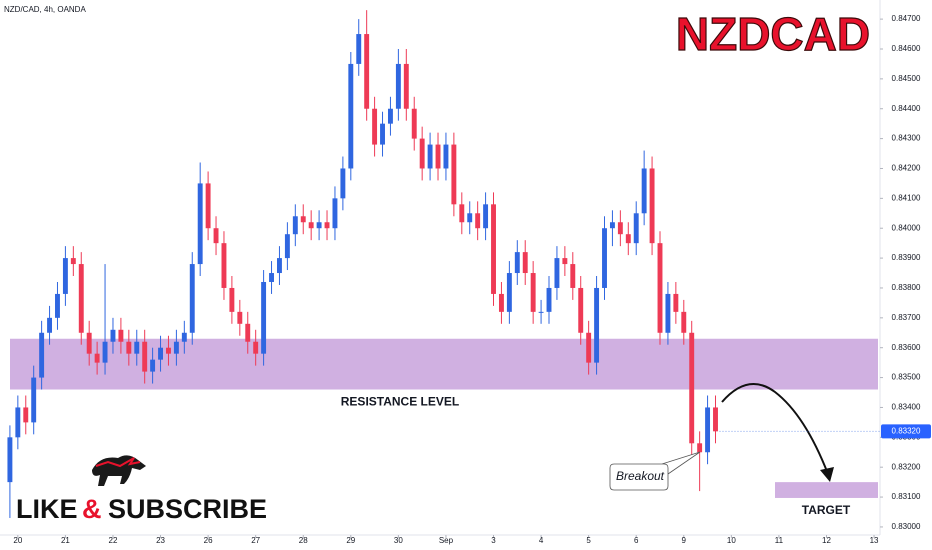 The image size is (932, 550). What do you see at coordinates (47, 509) in the screenshot?
I see `like-text: LIKE` at bounding box center [47, 509].